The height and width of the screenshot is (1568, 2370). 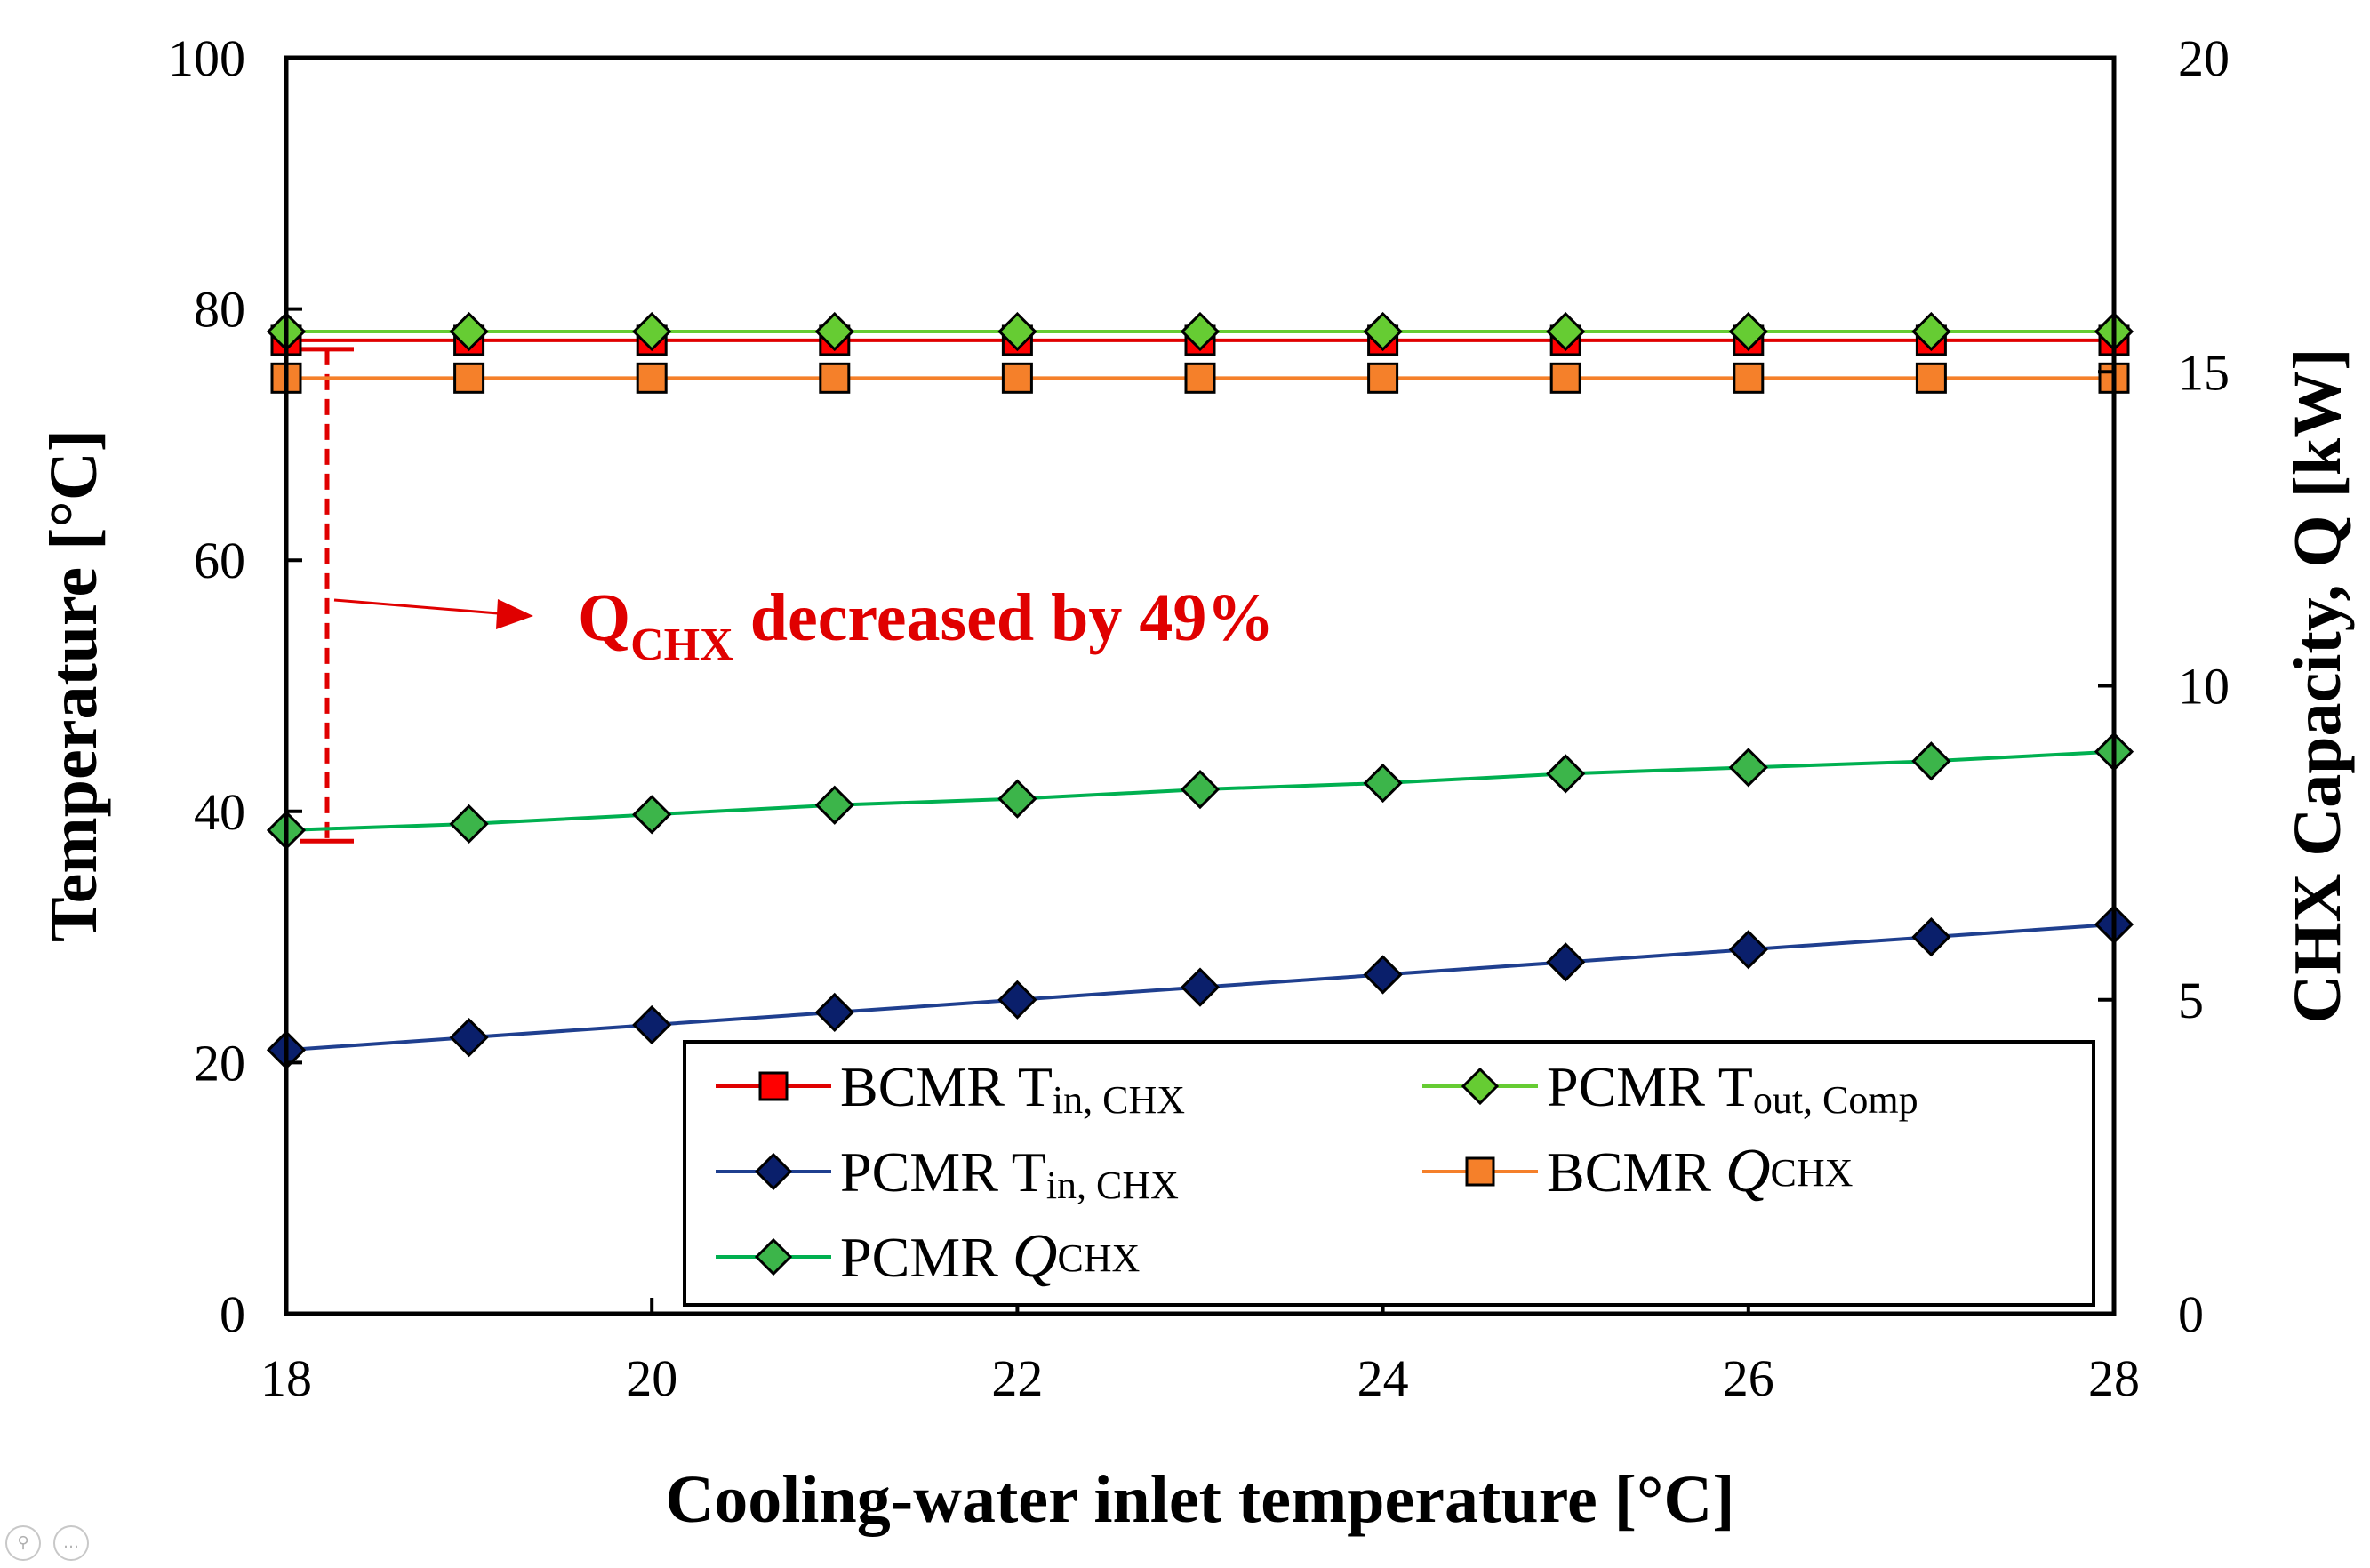 What do you see at coordinates (233, 1314) in the screenshot?
I see `y-left-tick-label: 0` at bounding box center [233, 1314].